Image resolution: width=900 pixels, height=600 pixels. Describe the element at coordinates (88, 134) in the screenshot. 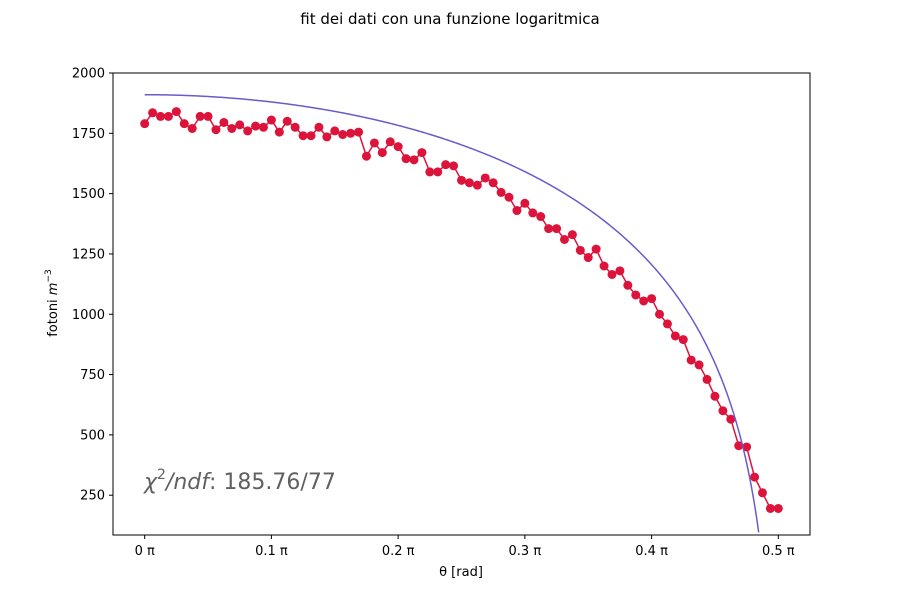

I see `y-tick-label: 1750` at that location.